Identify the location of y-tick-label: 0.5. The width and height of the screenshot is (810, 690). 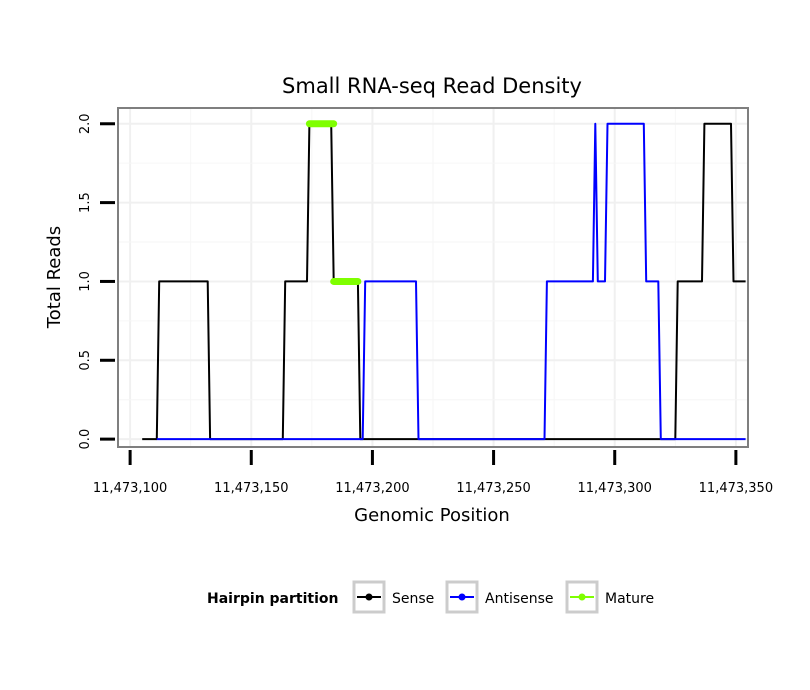
(85, 360).